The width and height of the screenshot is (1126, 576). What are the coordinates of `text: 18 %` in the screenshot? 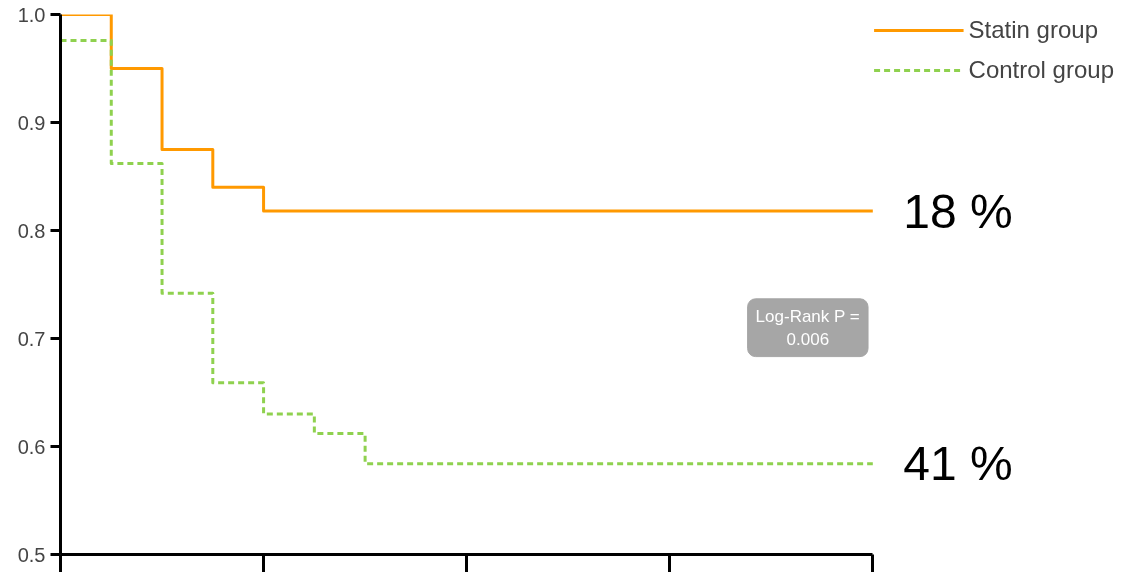 It's located at (958, 211).